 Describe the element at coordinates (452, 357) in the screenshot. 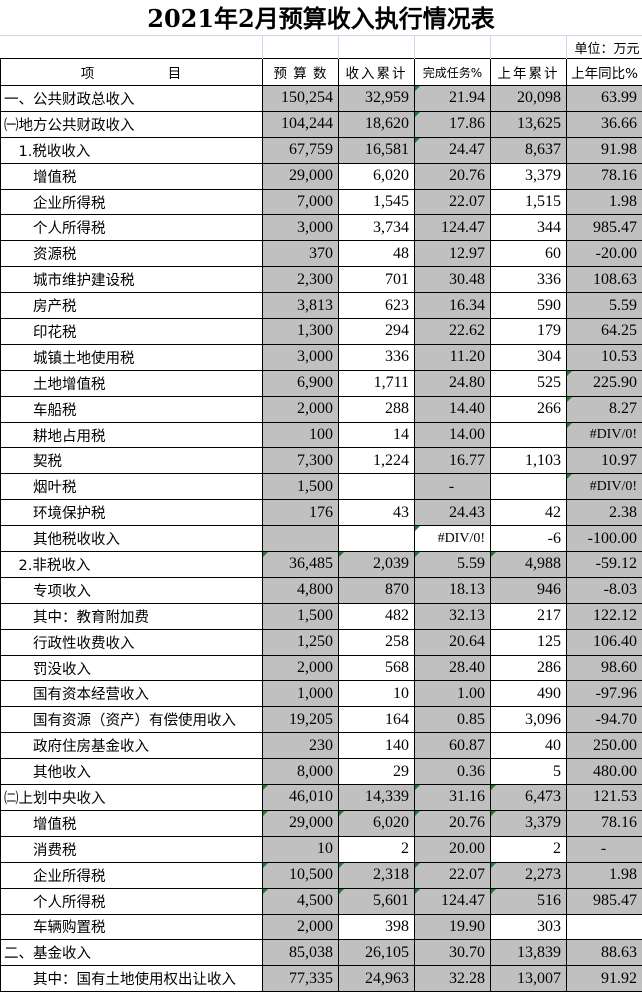

I see `cell-pct: 11.20` at that location.